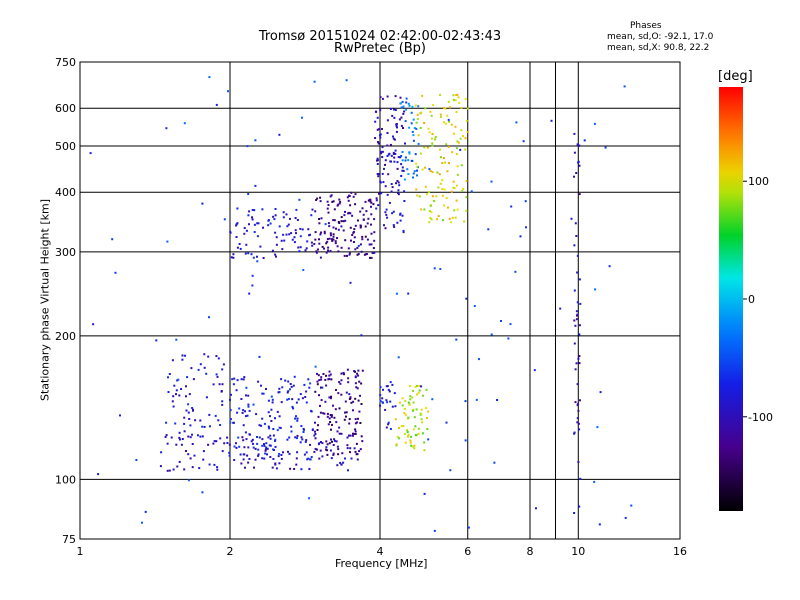  I want to click on chart-subtitle: RwPretec (Bp), so click(380, 48).